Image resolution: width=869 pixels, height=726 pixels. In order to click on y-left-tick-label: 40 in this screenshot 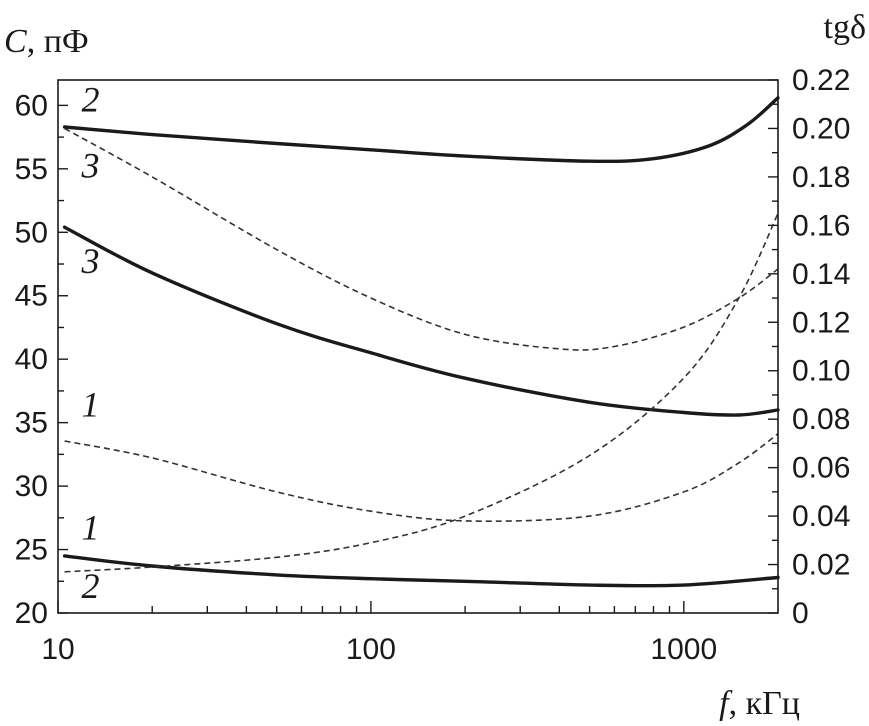, I will do `click(31, 359)`.